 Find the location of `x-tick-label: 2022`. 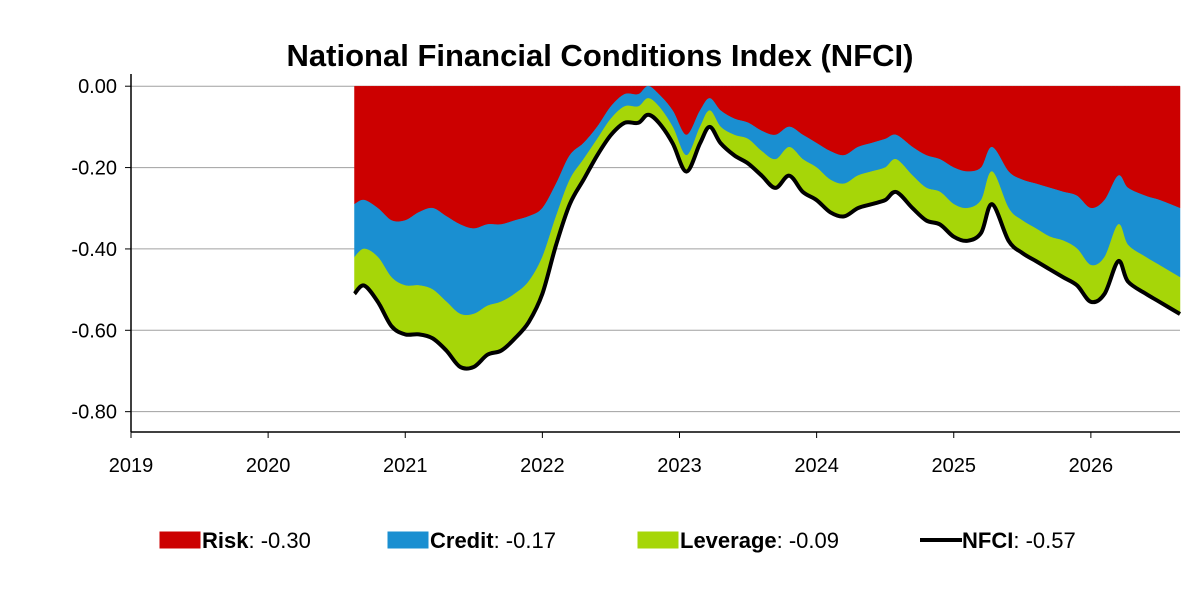

x-tick-label: 2022 is located at coordinates (542, 466).